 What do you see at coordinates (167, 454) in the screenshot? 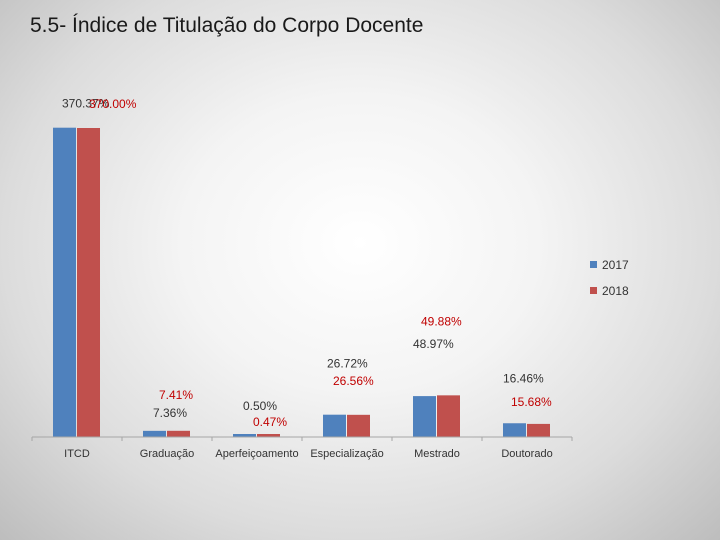
I see `category-label: Graduação` at bounding box center [167, 454].